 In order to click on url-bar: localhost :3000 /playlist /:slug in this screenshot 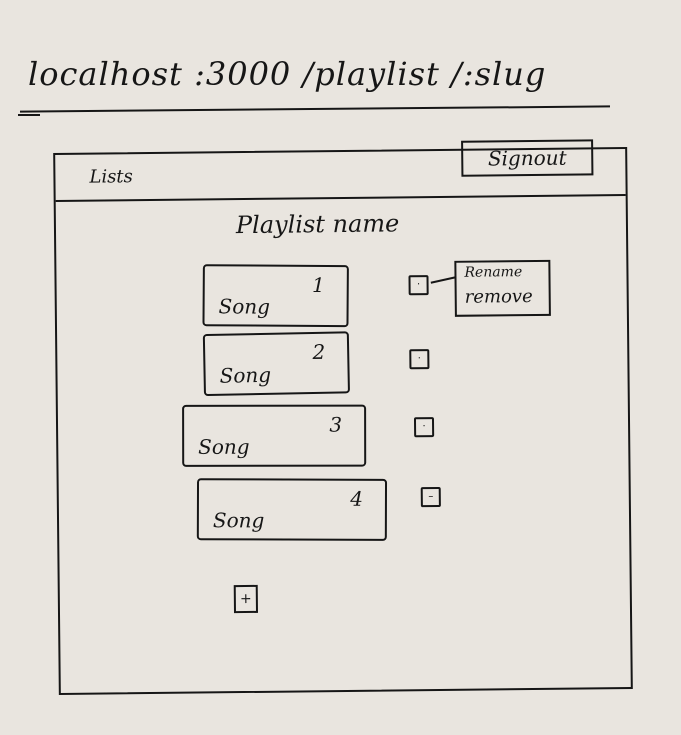, I will do `click(287, 74)`.